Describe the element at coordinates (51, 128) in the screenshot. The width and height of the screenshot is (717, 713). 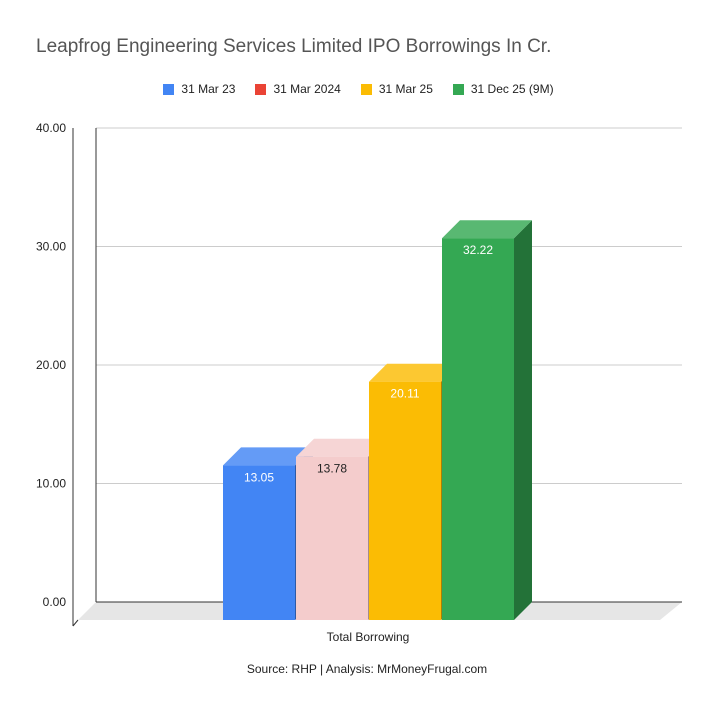
I see `y-tick-label: 40.00` at that location.